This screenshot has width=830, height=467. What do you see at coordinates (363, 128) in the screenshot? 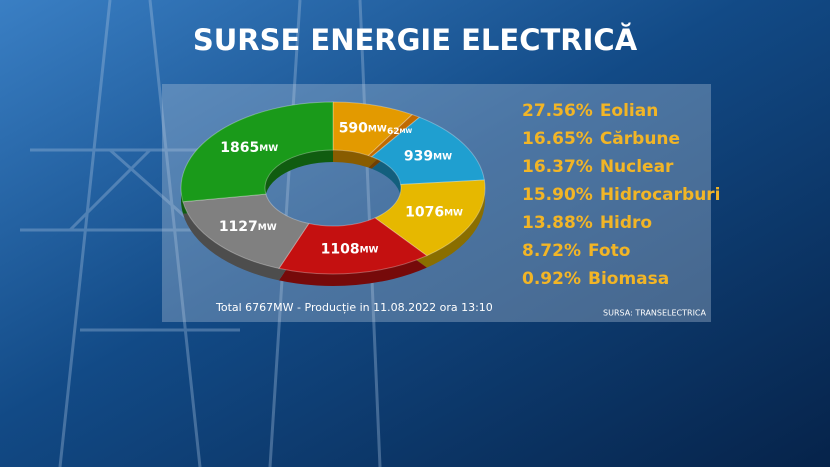
I see `value-label: 590MW` at bounding box center [363, 128].